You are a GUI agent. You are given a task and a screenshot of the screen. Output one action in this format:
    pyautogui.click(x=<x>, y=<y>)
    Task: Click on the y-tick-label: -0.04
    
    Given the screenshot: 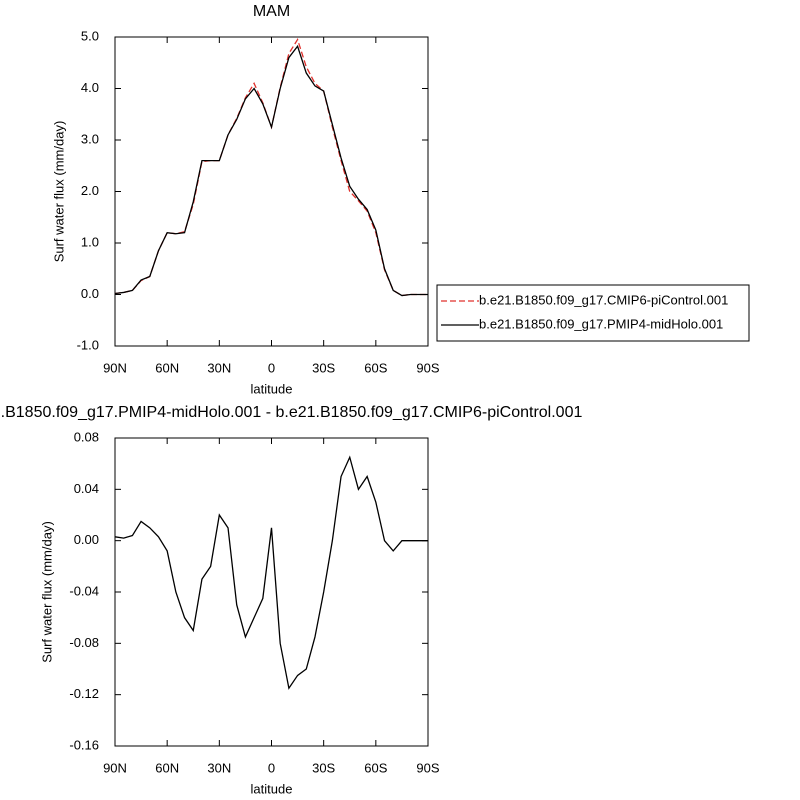 What is the action you would take?
    pyautogui.click(x=84, y=590)
    